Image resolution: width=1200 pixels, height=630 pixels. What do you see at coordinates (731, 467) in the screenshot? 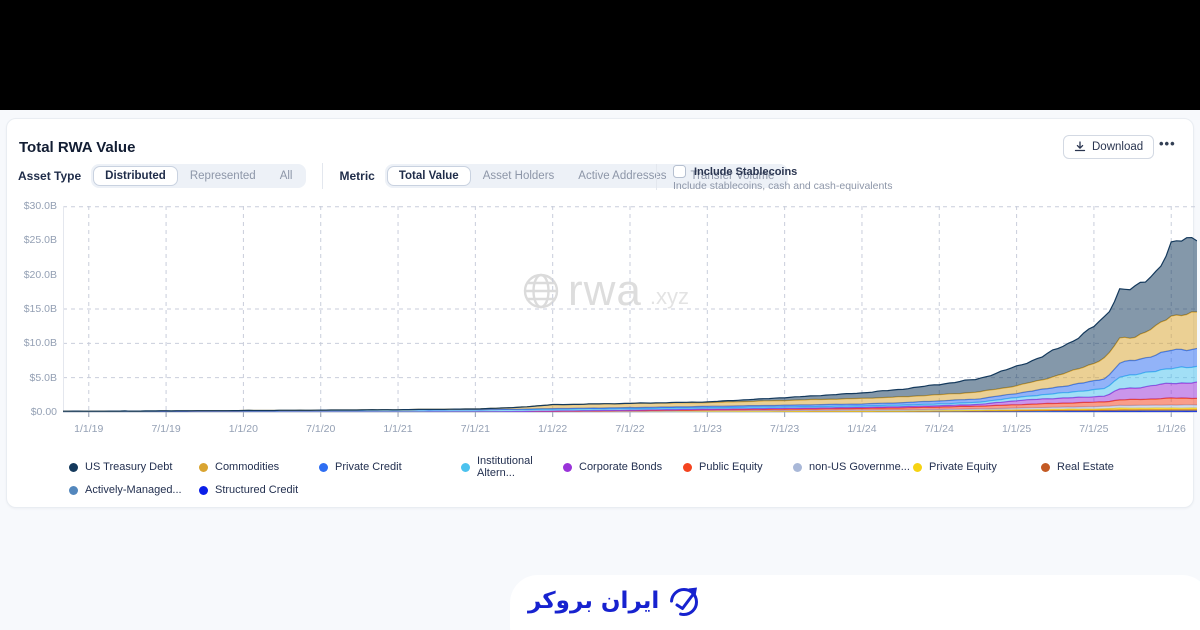
I see `legend-label: Public Equity` at bounding box center [731, 467].